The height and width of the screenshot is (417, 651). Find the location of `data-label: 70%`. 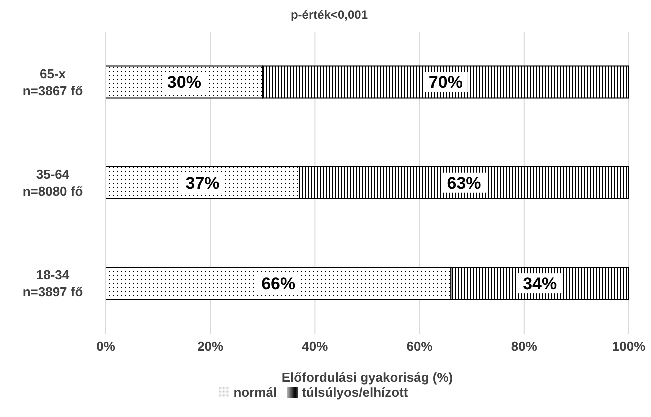

data-label: 70% is located at coordinates (445, 82).